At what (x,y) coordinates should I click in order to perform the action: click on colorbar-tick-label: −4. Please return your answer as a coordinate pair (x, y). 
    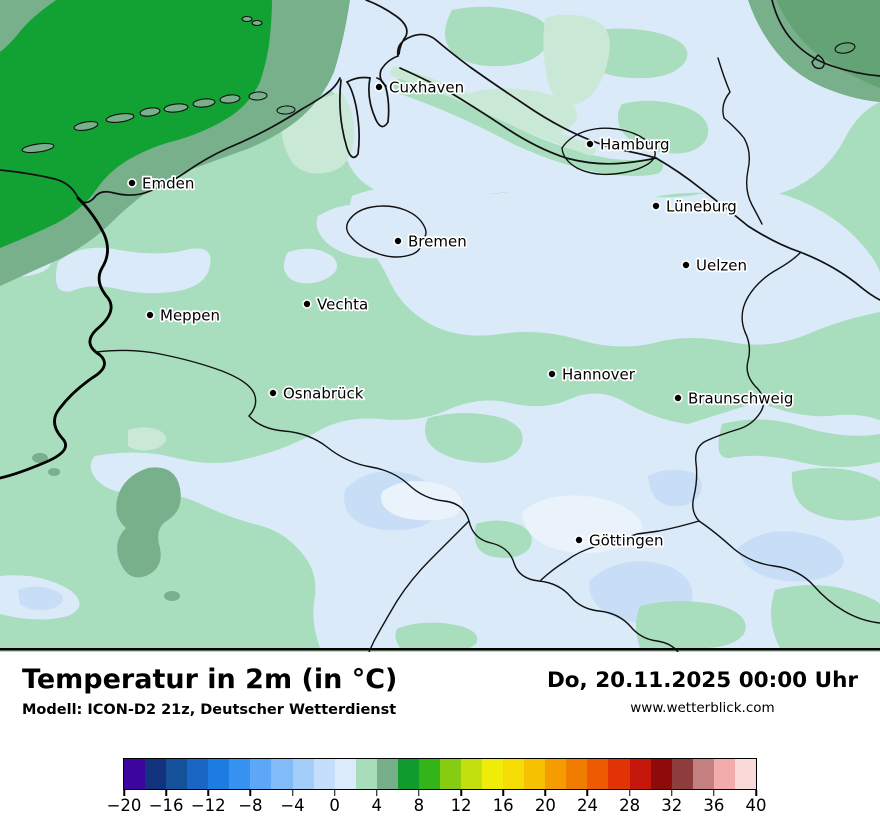
    Looking at the image, I should click on (292, 805).